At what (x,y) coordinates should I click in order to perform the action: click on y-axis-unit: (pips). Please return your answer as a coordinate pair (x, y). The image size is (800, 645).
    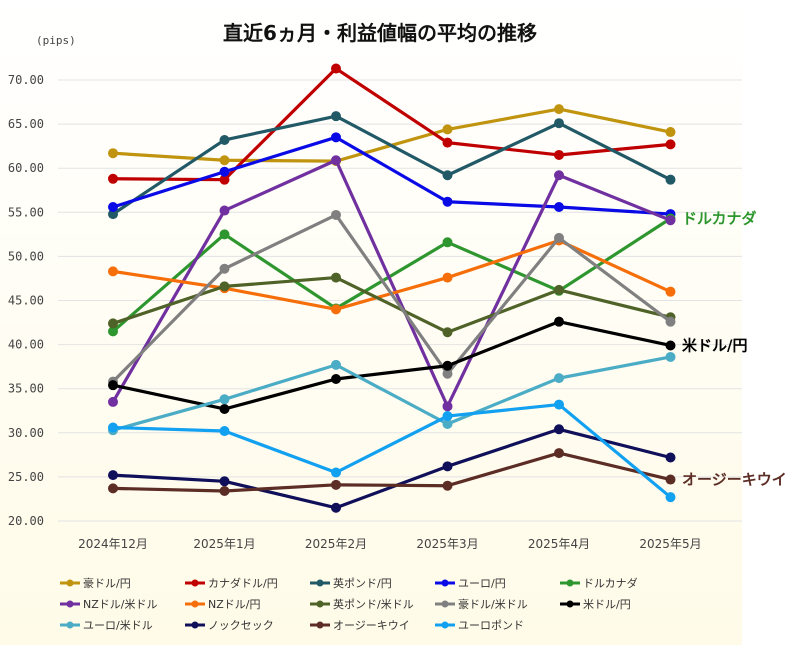
    Looking at the image, I should click on (56, 40).